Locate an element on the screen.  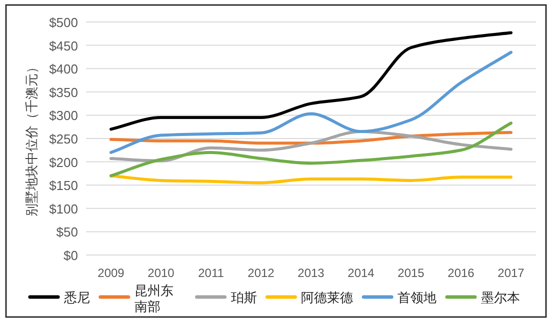
y-tick-label: $200 is located at coordinates (63, 162).